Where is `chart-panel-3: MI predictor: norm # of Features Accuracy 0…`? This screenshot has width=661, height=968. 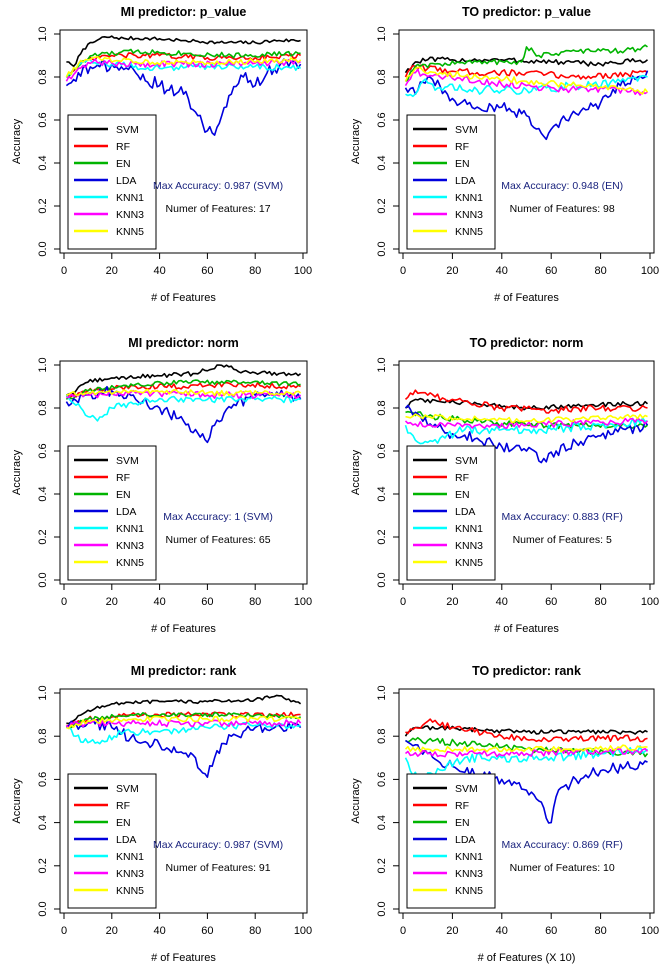
chart-panel-3: MI predictor: norm # of Features Accuracy 0… is located at coordinates (161, 485).